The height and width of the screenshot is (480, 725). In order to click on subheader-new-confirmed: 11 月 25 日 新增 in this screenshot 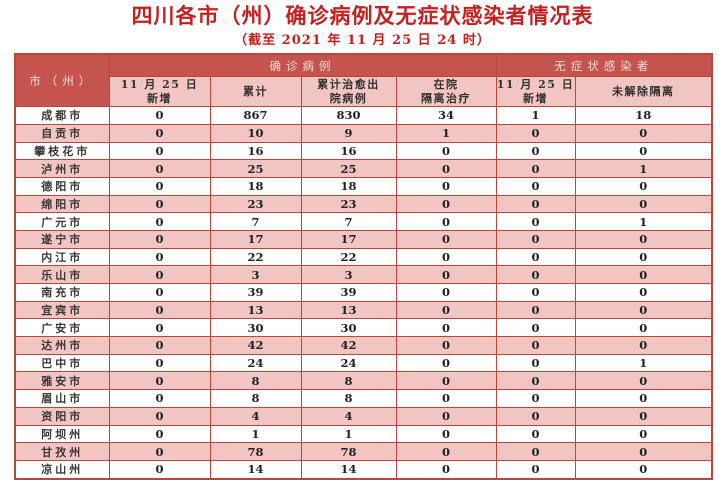, I will do `click(159, 92)`.